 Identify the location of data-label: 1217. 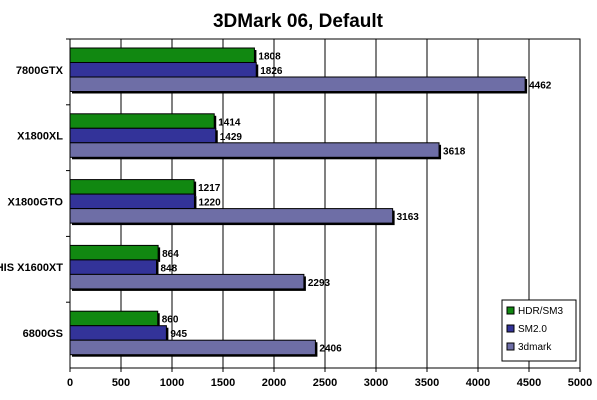
(209, 188).